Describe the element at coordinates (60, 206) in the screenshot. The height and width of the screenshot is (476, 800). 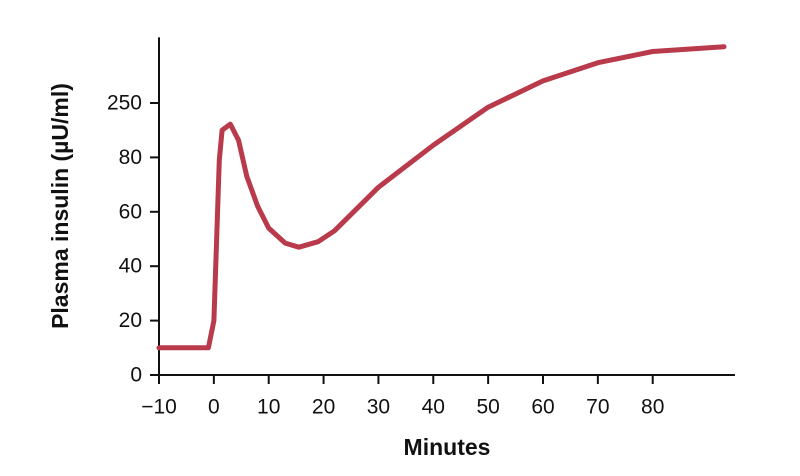
I see `y-axis-title: Plasma insulin (µU/ml)` at that location.